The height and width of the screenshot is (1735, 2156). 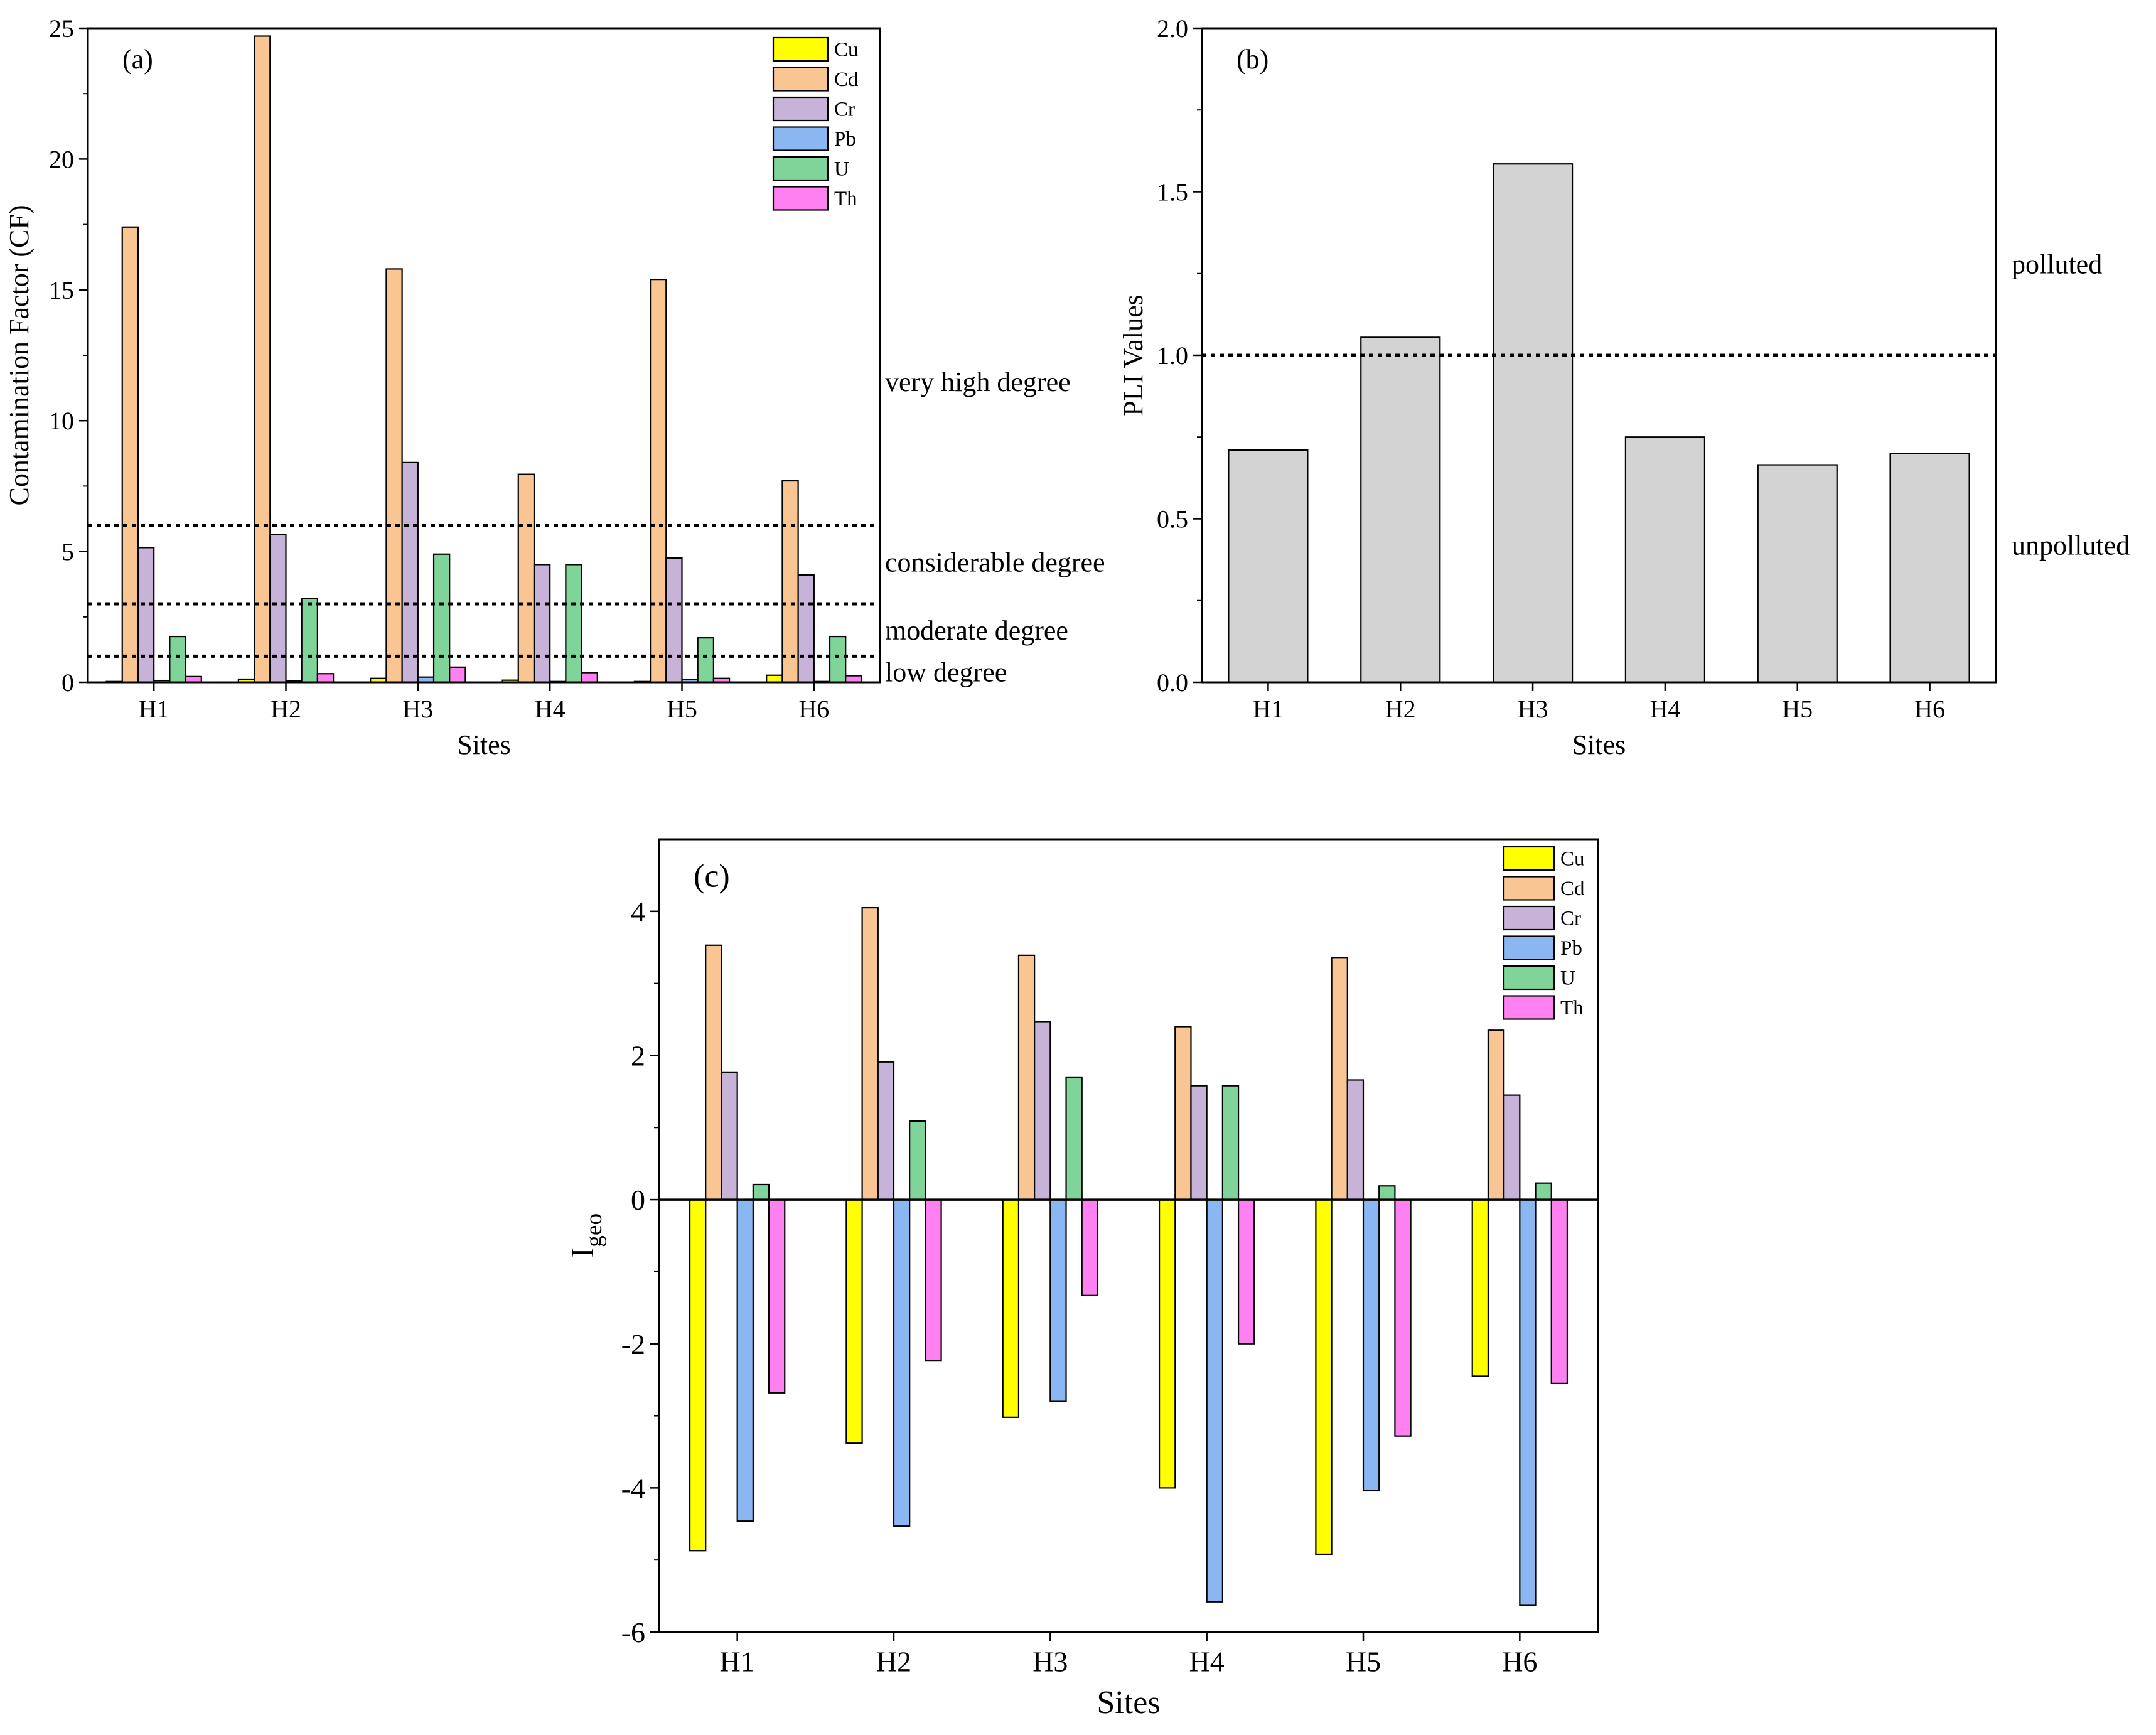 What do you see at coordinates (745, 1360) in the screenshot?
I see `bar-Pb-H1` at bounding box center [745, 1360].